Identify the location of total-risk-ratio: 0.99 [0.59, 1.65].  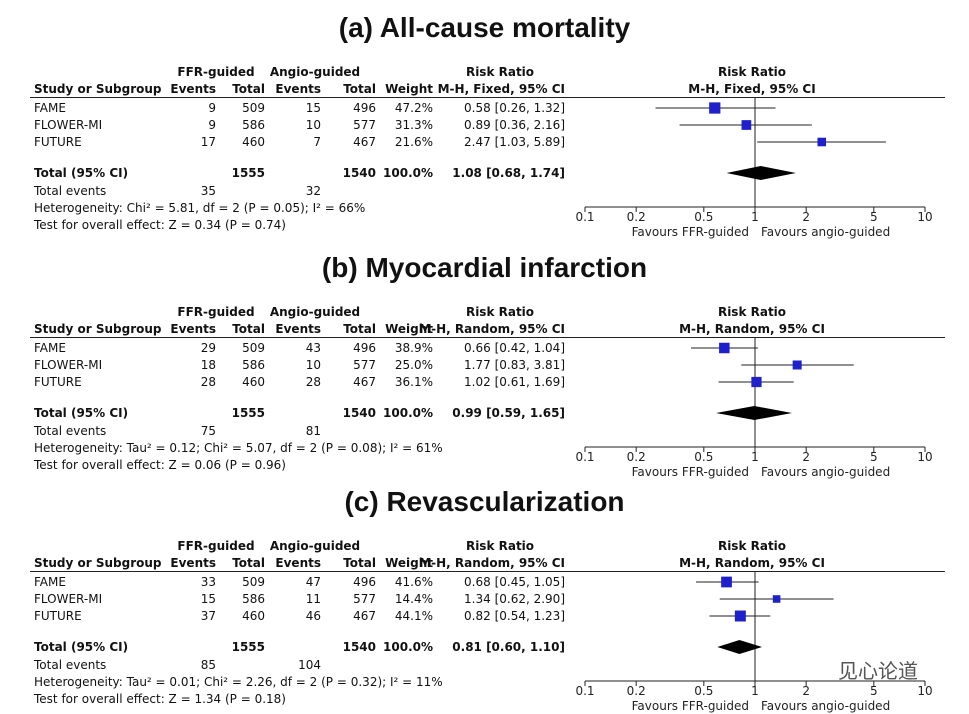
(508, 413).